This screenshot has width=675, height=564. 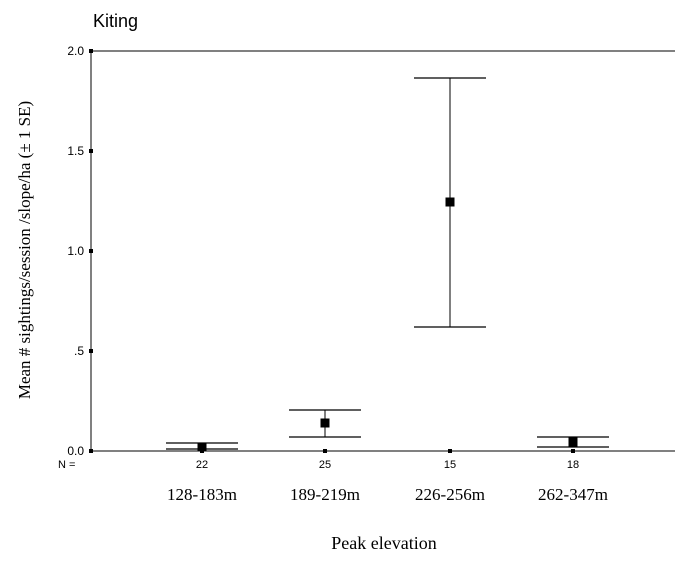 What do you see at coordinates (325, 465) in the screenshot?
I see `n-count-label: 25` at bounding box center [325, 465].